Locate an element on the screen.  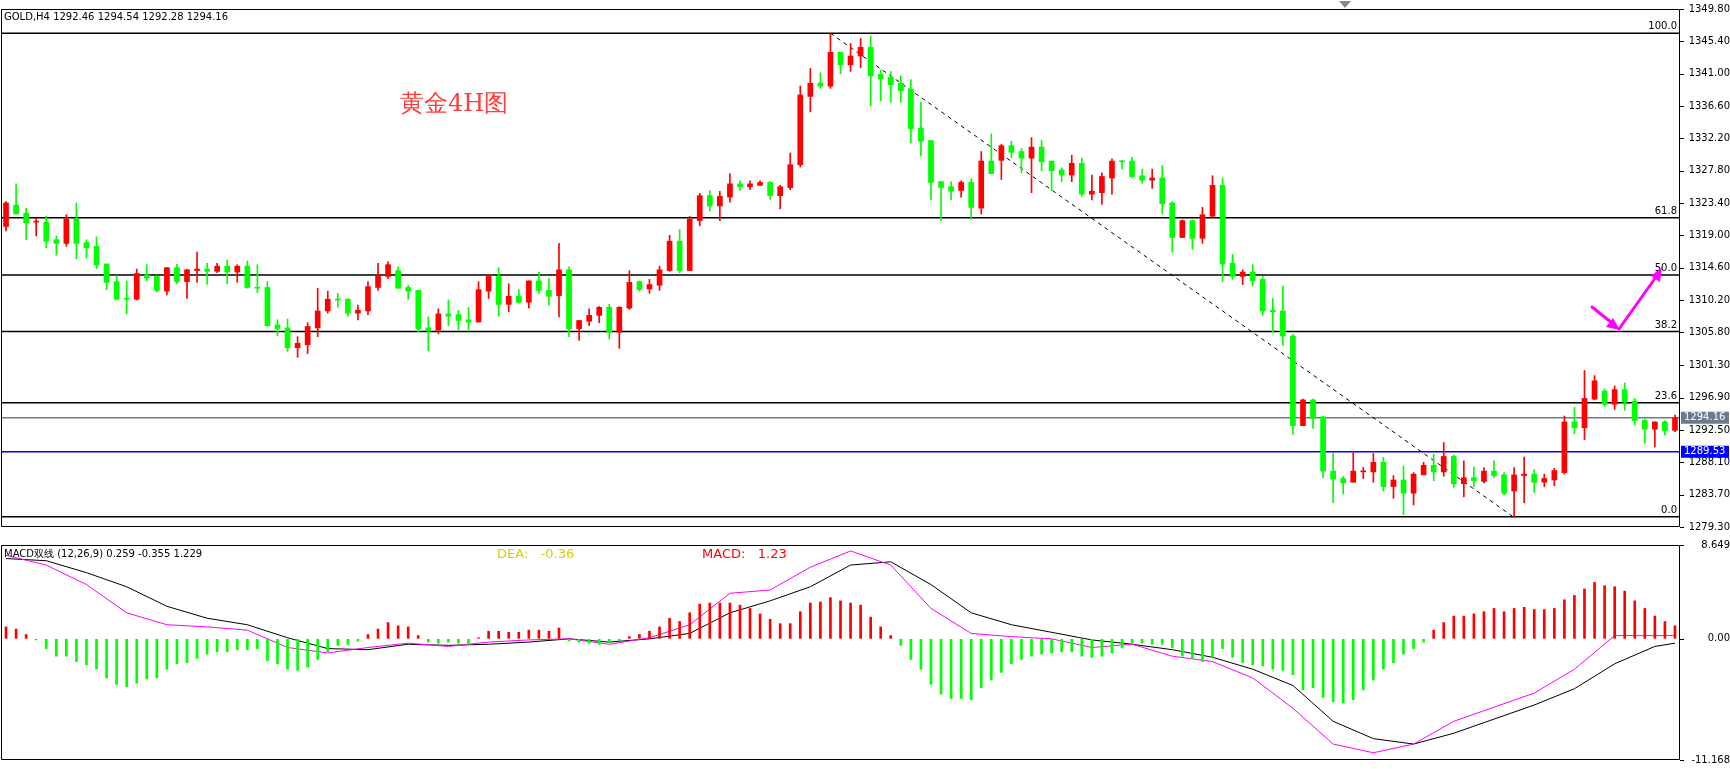
y-tick-label: 1323.40 is located at coordinates (1709, 202).